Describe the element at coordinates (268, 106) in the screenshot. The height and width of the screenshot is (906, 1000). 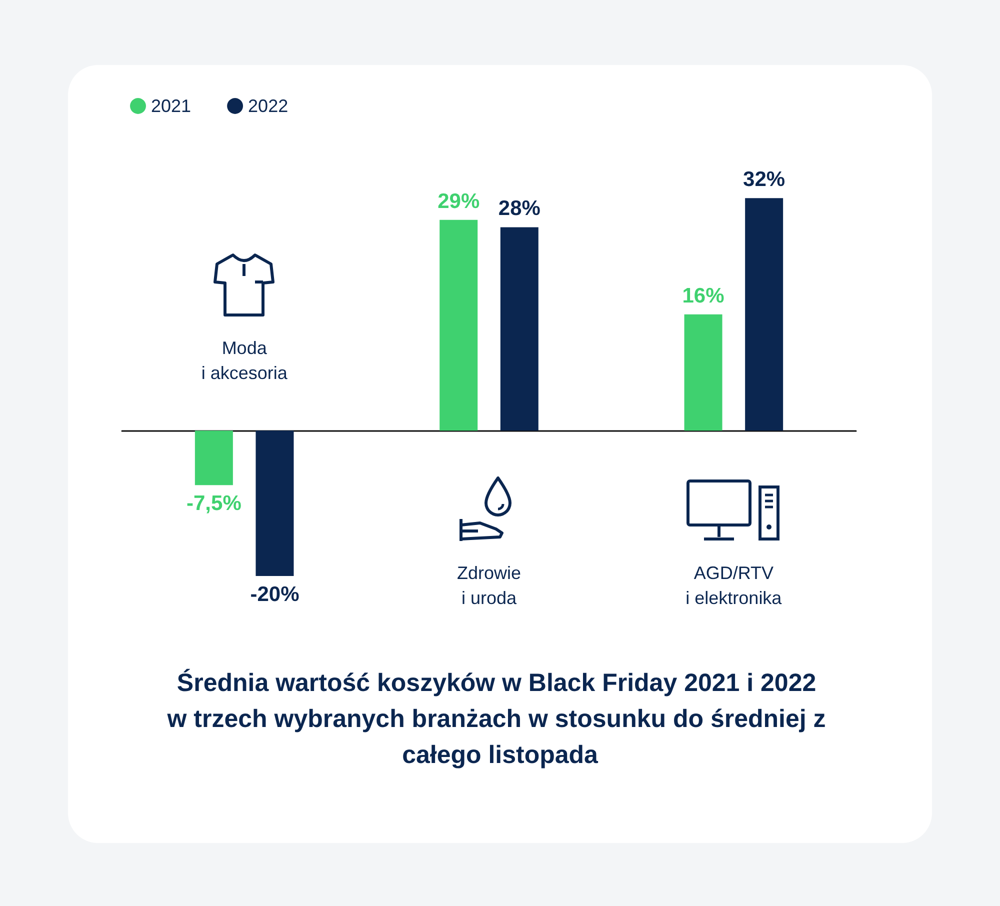
I see `legend-label: 2022` at that location.